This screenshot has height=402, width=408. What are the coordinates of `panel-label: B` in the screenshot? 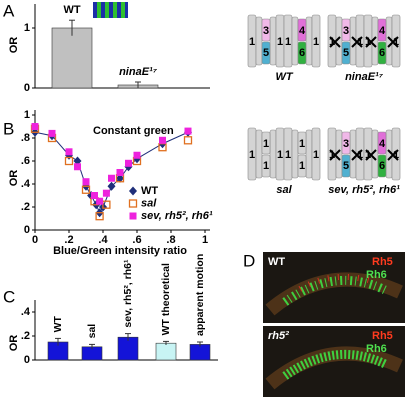 It's located at (8, 128).